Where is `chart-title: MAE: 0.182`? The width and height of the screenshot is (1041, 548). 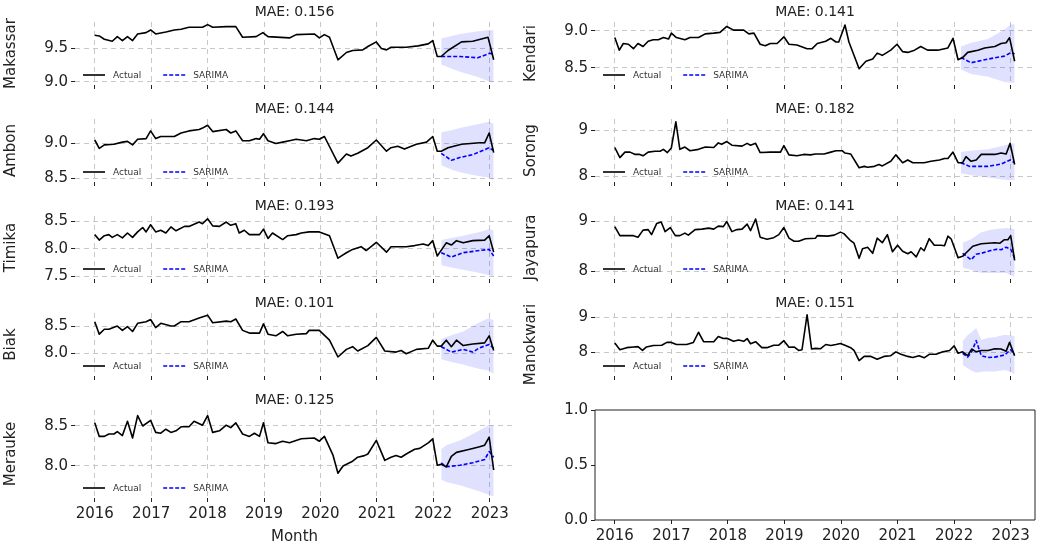
chart-title: MAE: 0.182 is located at coordinates (815, 107).